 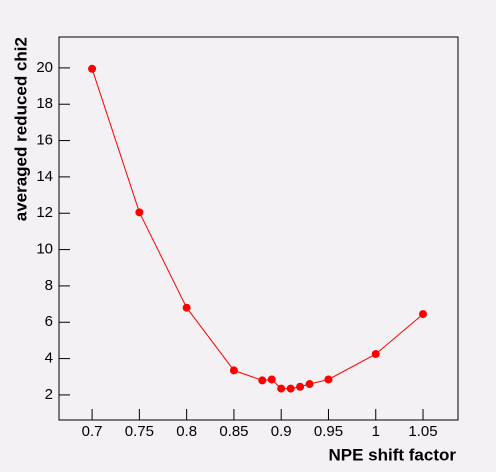 I want to click on y-tick-label: 20, so click(x=44, y=67).